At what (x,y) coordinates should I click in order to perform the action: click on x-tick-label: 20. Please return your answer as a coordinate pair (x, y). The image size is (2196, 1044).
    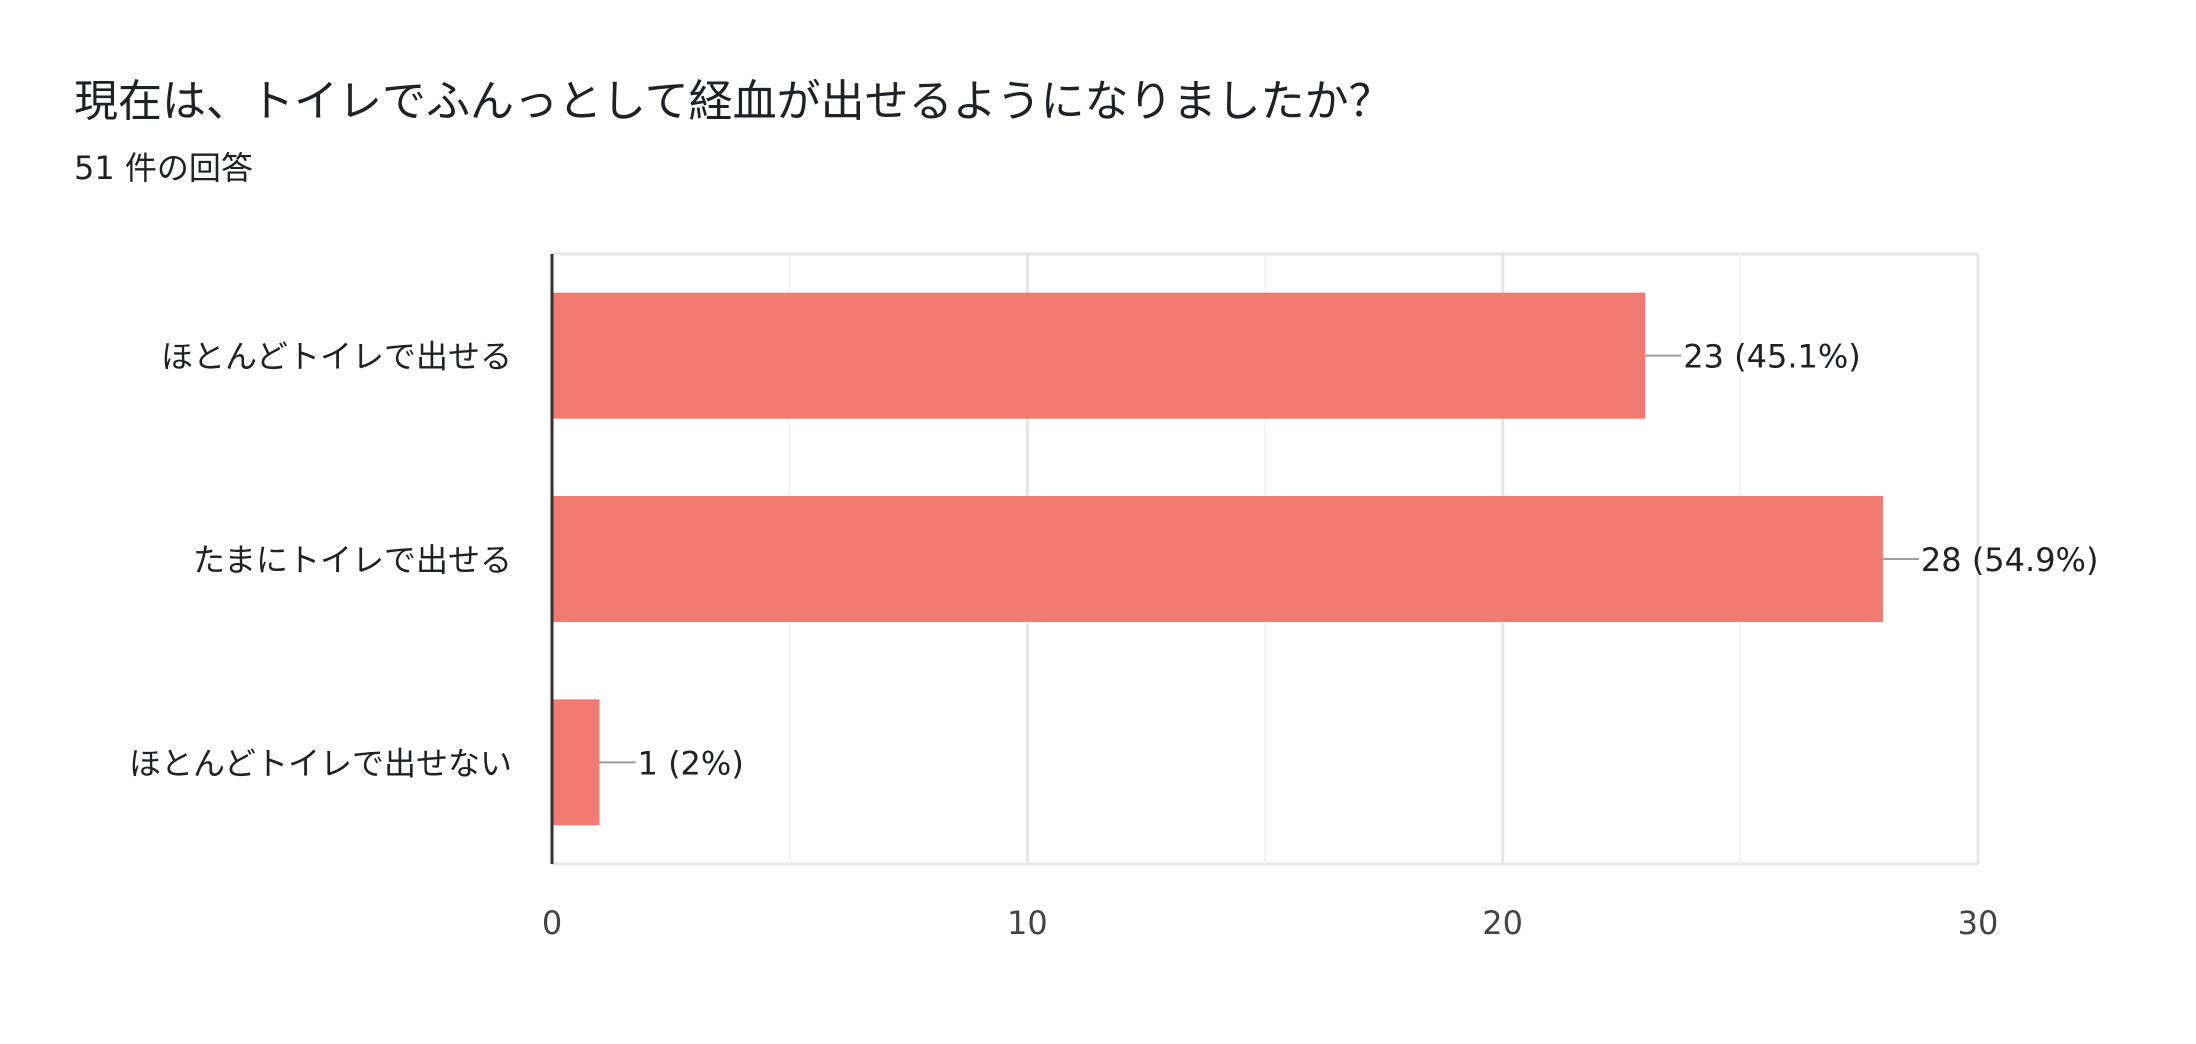
    Looking at the image, I should click on (1502, 923).